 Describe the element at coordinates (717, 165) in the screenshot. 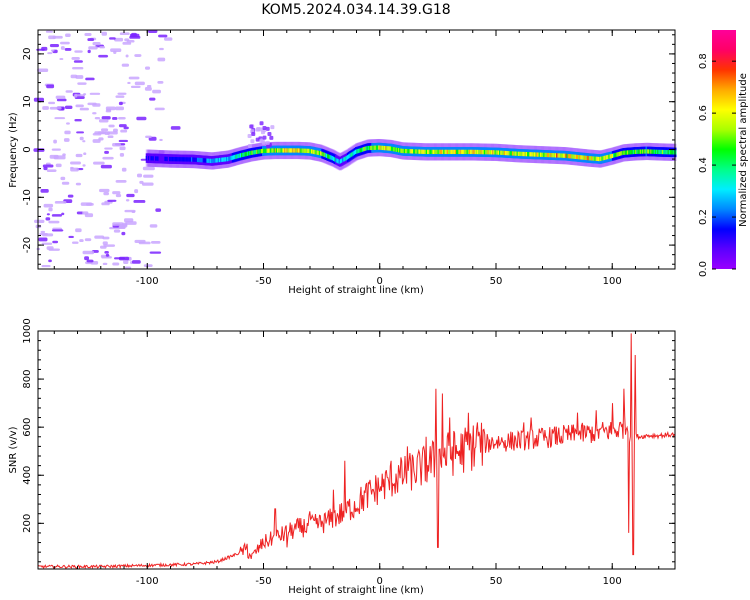

I see `colorbar-ticks: 0.0 0.2 0.4 0.6 0.8` at that location.